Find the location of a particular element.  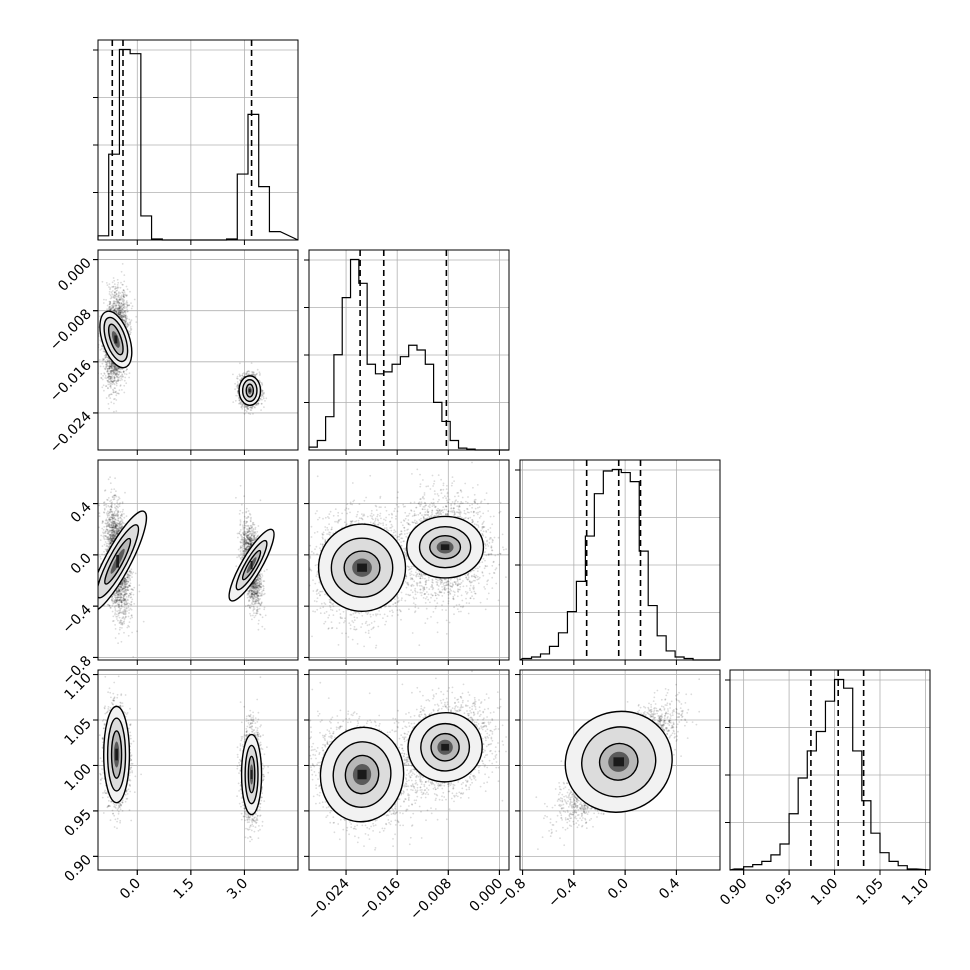

x-tick-label: 0.4 is located at coordinates (669, 888).